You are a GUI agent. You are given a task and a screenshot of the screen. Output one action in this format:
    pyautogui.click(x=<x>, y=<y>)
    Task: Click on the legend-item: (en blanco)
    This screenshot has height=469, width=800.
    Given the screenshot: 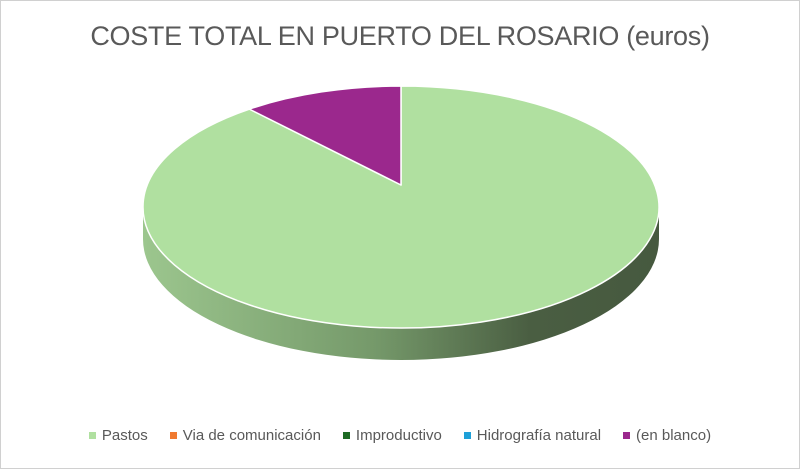 What is the action you would take?
    pyautogui.click(x=667, y=435)
    